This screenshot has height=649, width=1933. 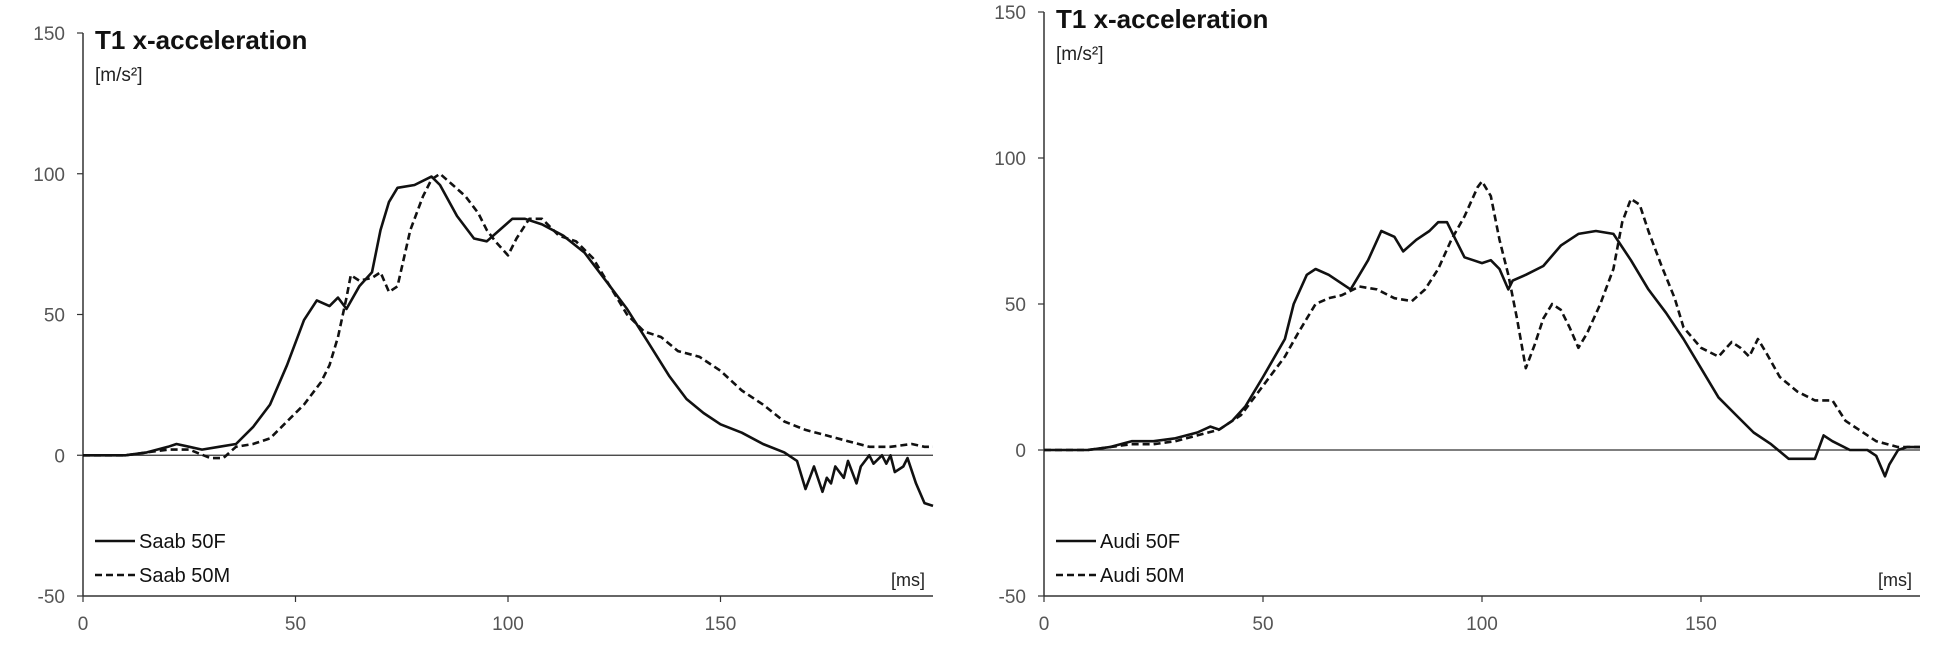 I want to click on legend-label: Audi 50M, so click(x=1142, y=576).